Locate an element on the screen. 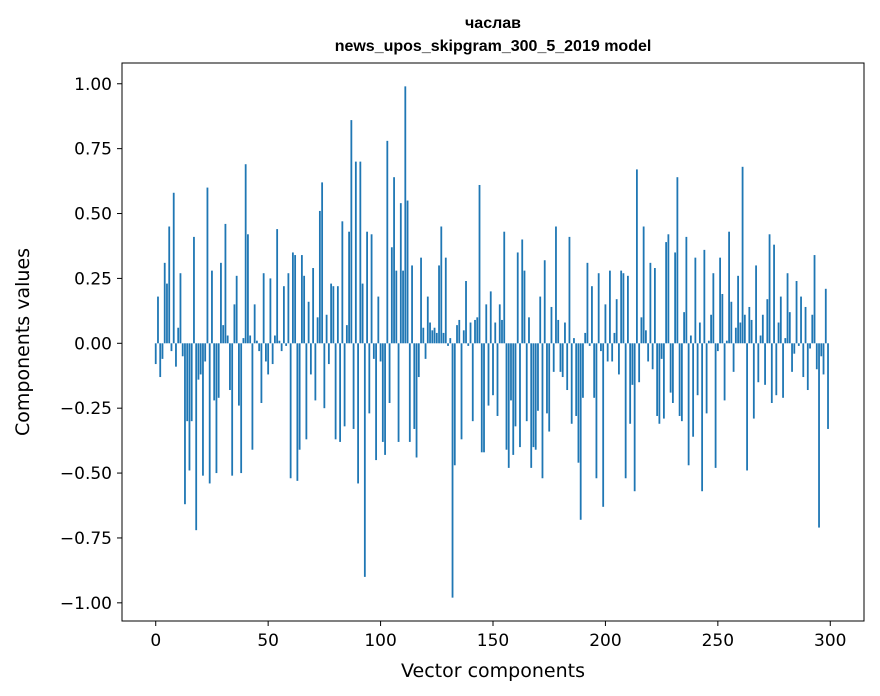 This screenshot has height=696, width=880. y-tick-label: 0.00 is located at coordinates (93, 344).